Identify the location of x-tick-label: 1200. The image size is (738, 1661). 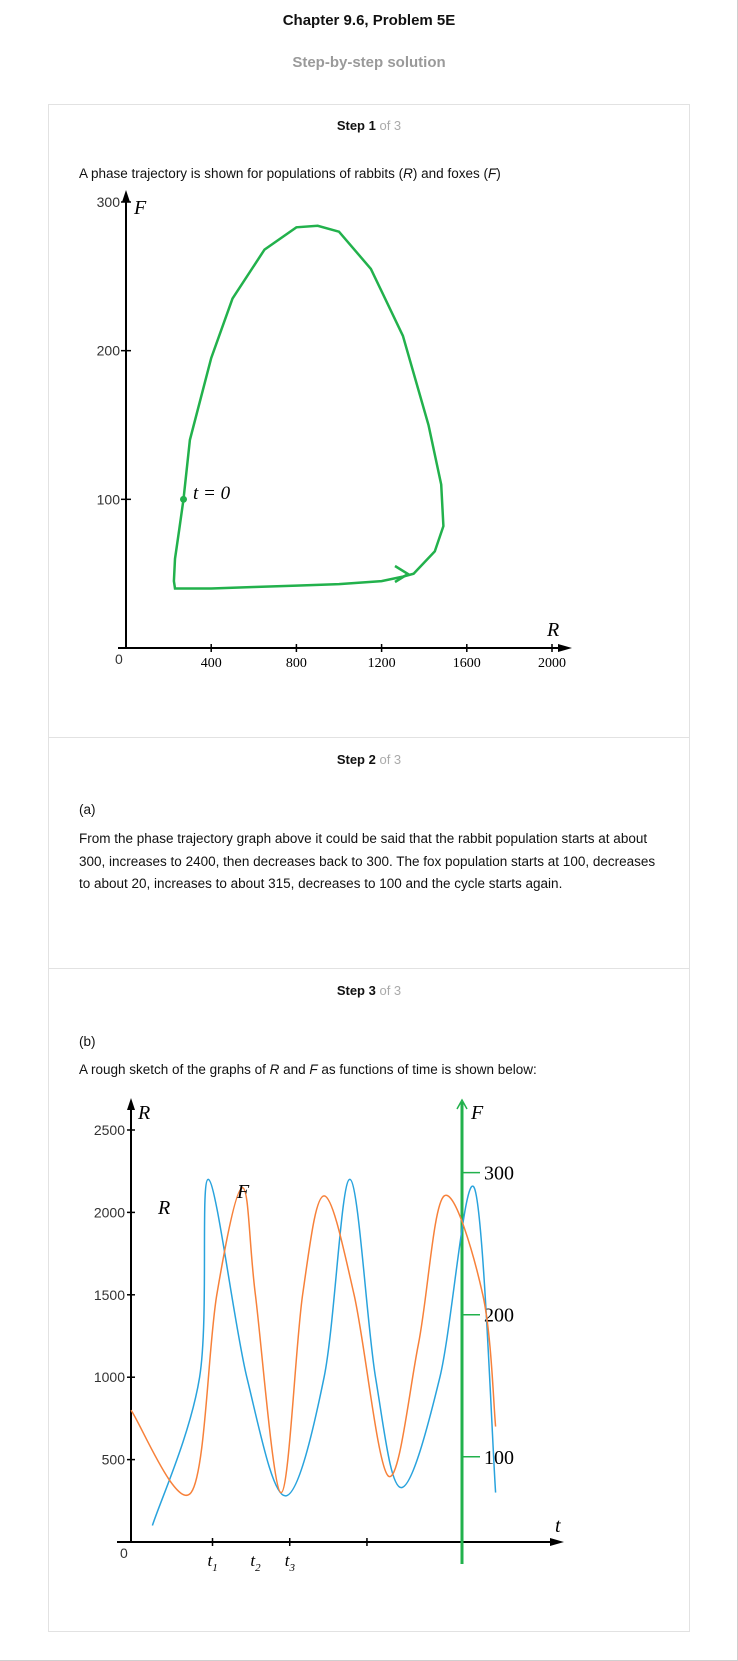
(382, 663).